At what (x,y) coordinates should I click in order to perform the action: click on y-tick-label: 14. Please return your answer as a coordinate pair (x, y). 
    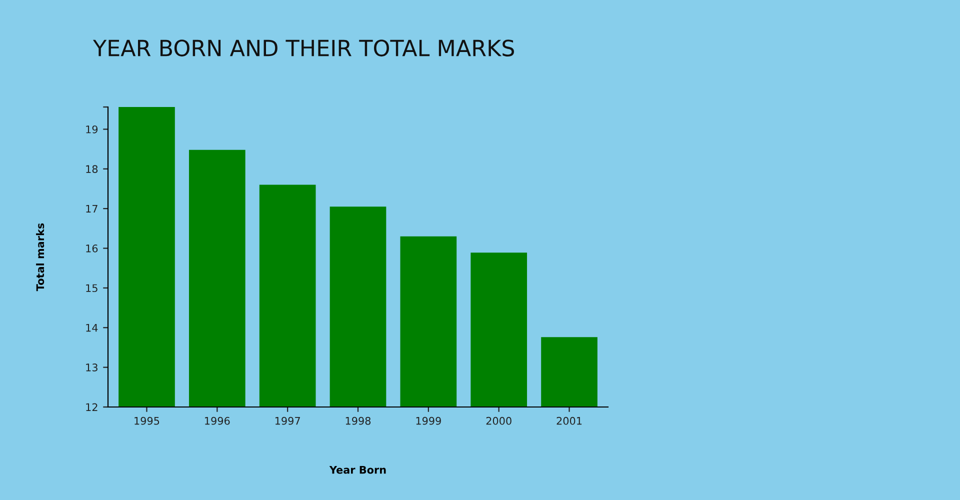
    Looking at the image, I should click on (92, 328).